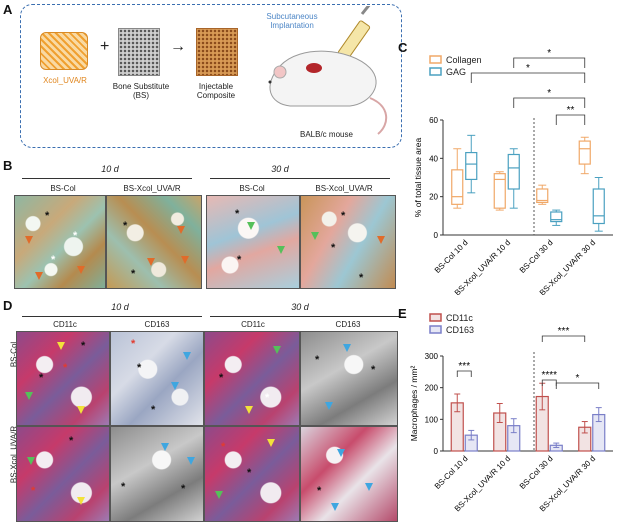 Image resolution: width=623 pixels, height=522 pixels. I want to click on d-col3-title: CD11c, so click(253, 324).